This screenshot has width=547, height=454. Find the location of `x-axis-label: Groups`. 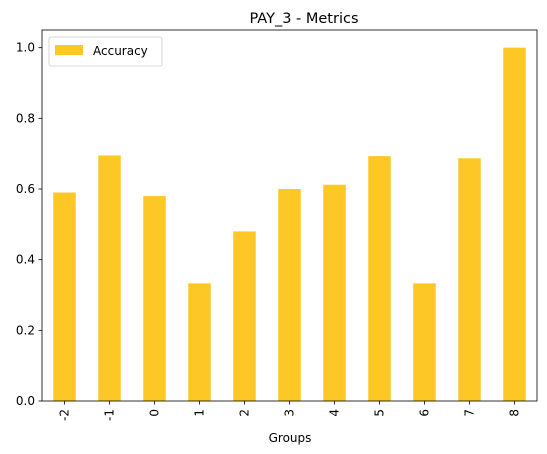

x-axis-label: Groups is located at coordinates (290, 438).